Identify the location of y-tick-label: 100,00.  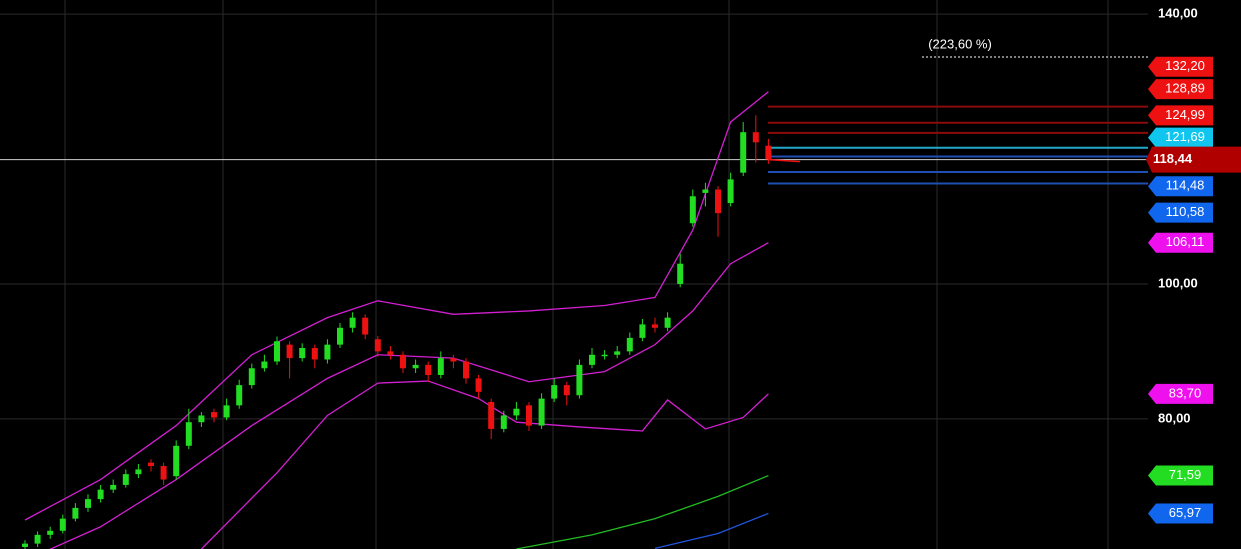
(1178, 282).